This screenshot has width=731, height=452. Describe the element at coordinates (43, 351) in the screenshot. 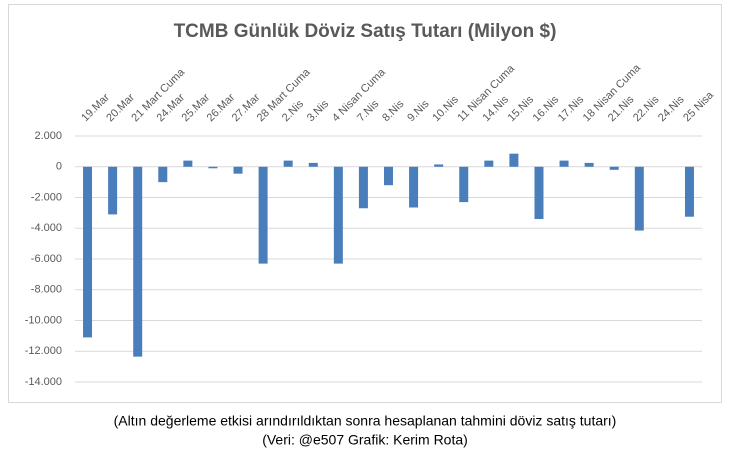

I see `y-tick-label: -12.000` at that location.